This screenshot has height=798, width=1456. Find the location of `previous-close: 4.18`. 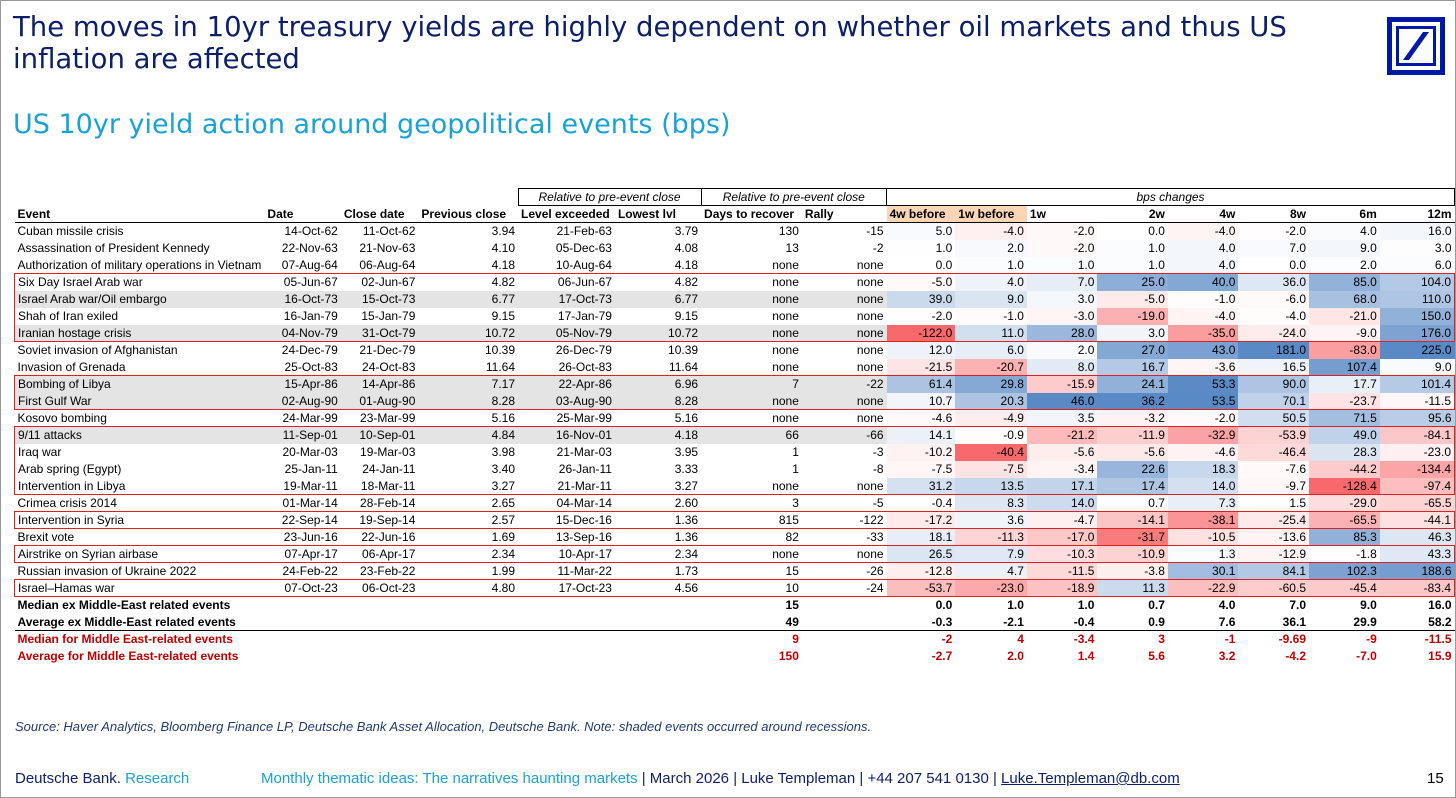

previous-close: 4.18 is located at coordinates (503, 264).